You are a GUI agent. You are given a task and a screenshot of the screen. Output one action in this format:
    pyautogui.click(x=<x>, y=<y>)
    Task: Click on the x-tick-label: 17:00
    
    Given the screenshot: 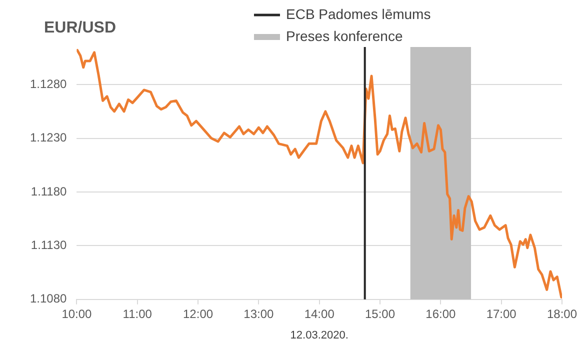 What is the action you would take?
    pyautogui.click(x=501, y=313)
    